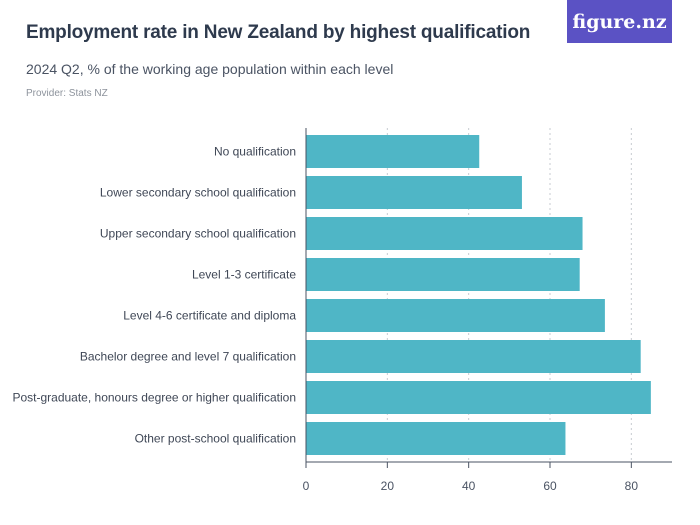 The width and height of the screenshot is (700, 525). I want to click on category-label-3: Level 1-3 certificate, so click(244, 275).